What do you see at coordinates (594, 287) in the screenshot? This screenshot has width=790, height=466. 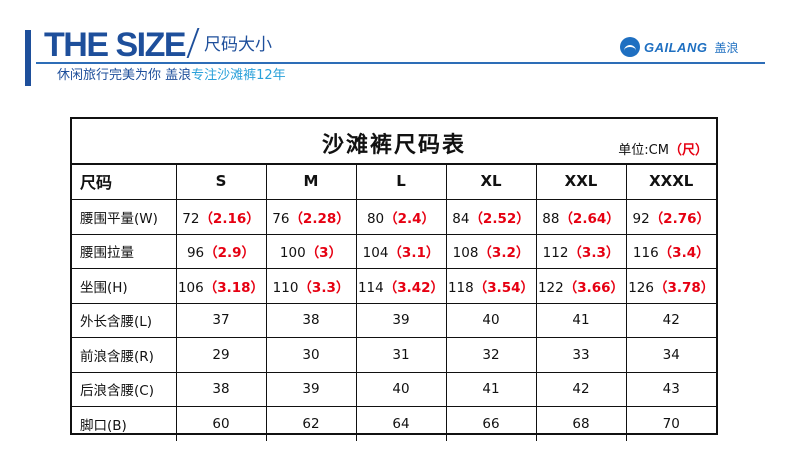 I see `cell-value-chi: （3.66）` at bounding box center [594, 287].